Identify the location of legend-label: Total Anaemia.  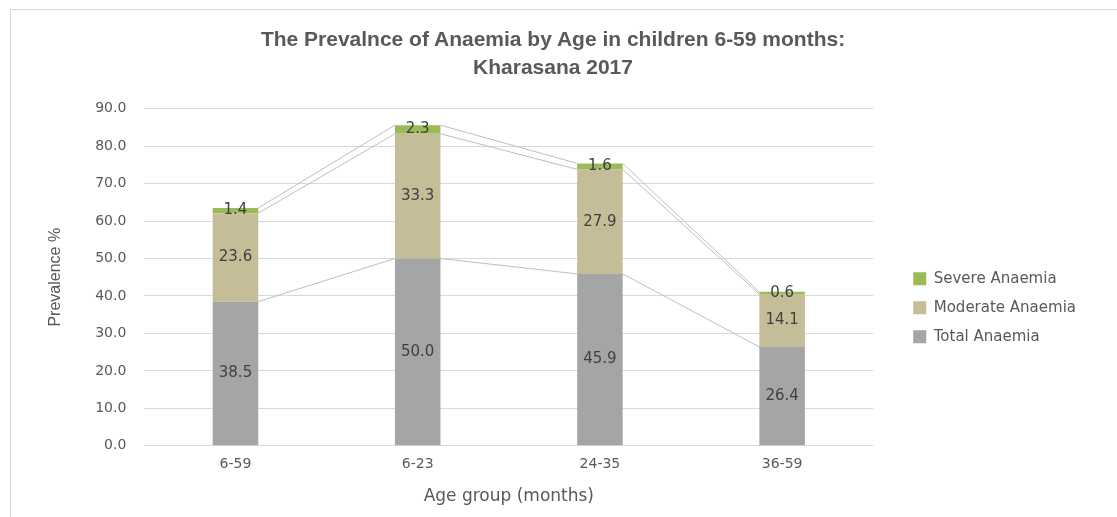
(986, 335).